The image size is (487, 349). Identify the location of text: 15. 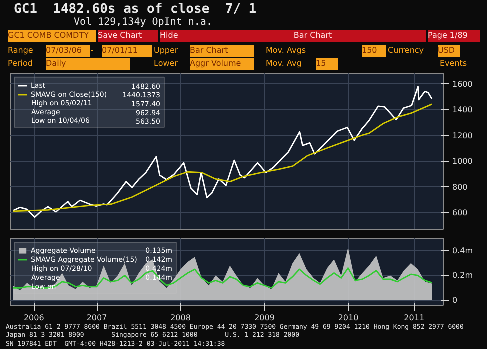
(327, 64).